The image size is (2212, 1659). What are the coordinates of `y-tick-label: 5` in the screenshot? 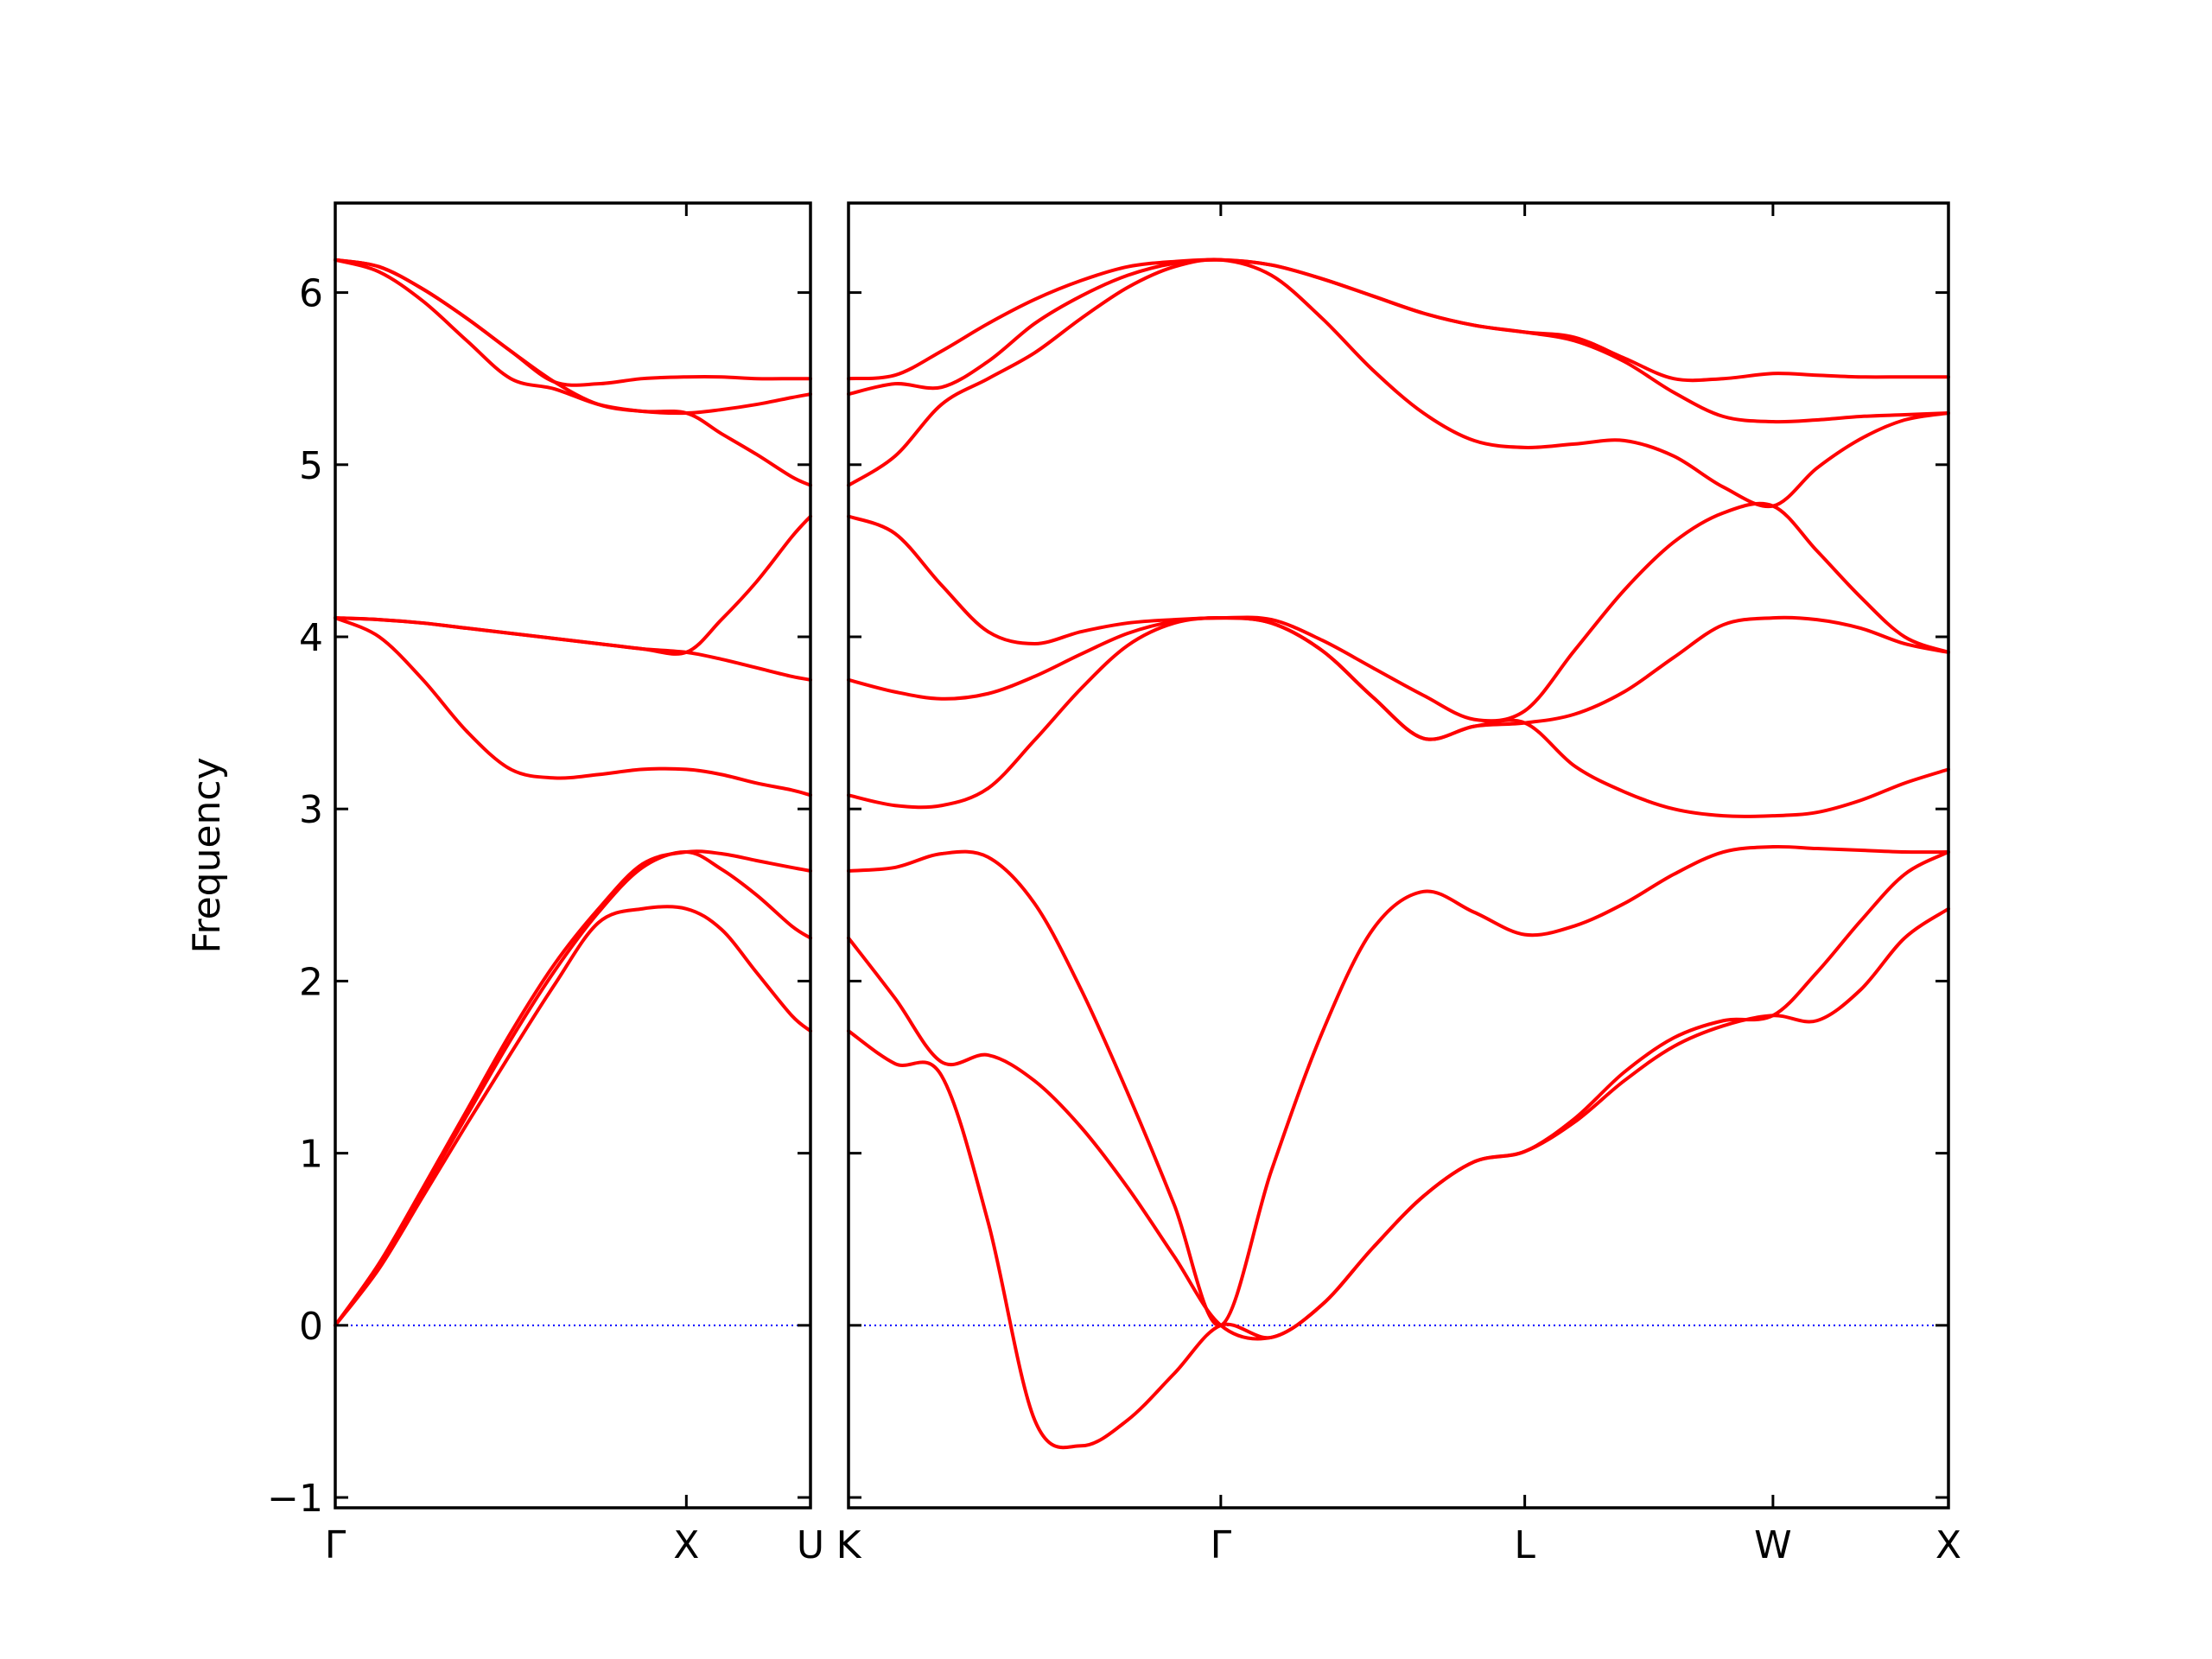 It's located at (311, 466).